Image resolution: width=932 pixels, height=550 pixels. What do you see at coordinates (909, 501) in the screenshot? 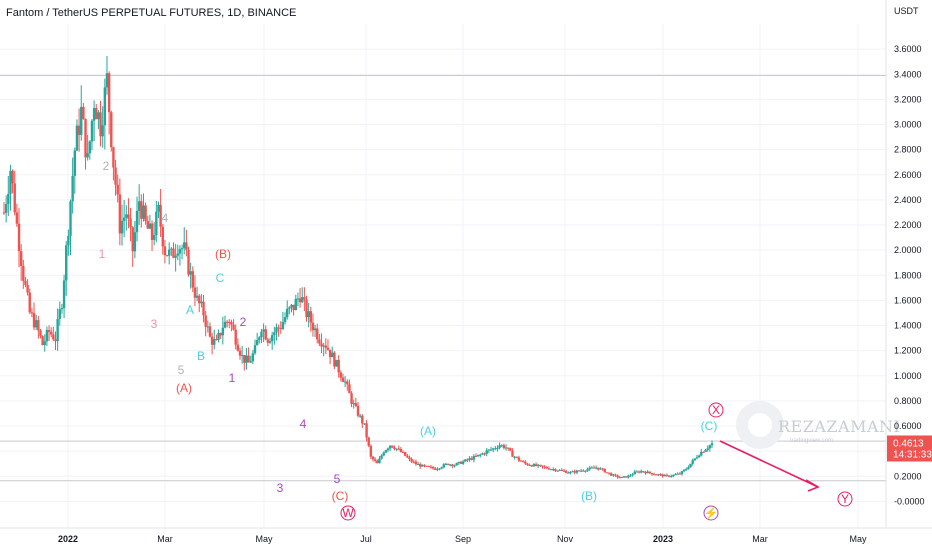
I see `y-tick-label: -0.0000` at bounding box center [909, 501].